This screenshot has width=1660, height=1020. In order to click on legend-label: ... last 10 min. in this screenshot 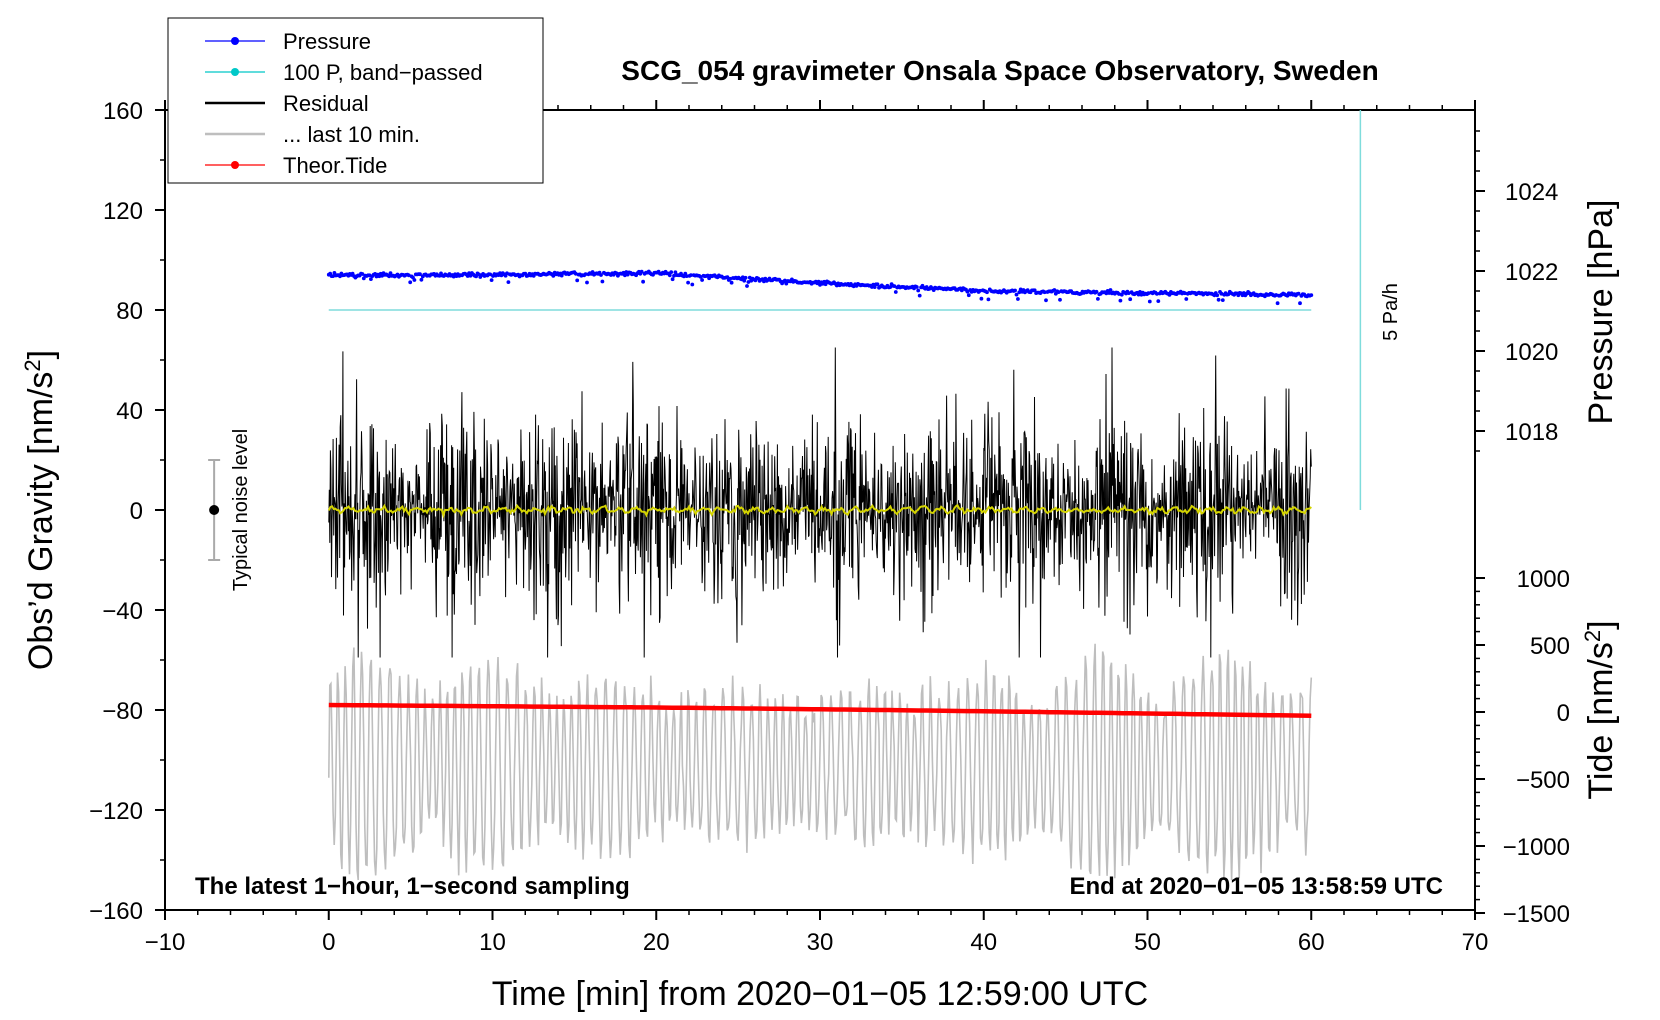, I will do `click(351, 134)`.